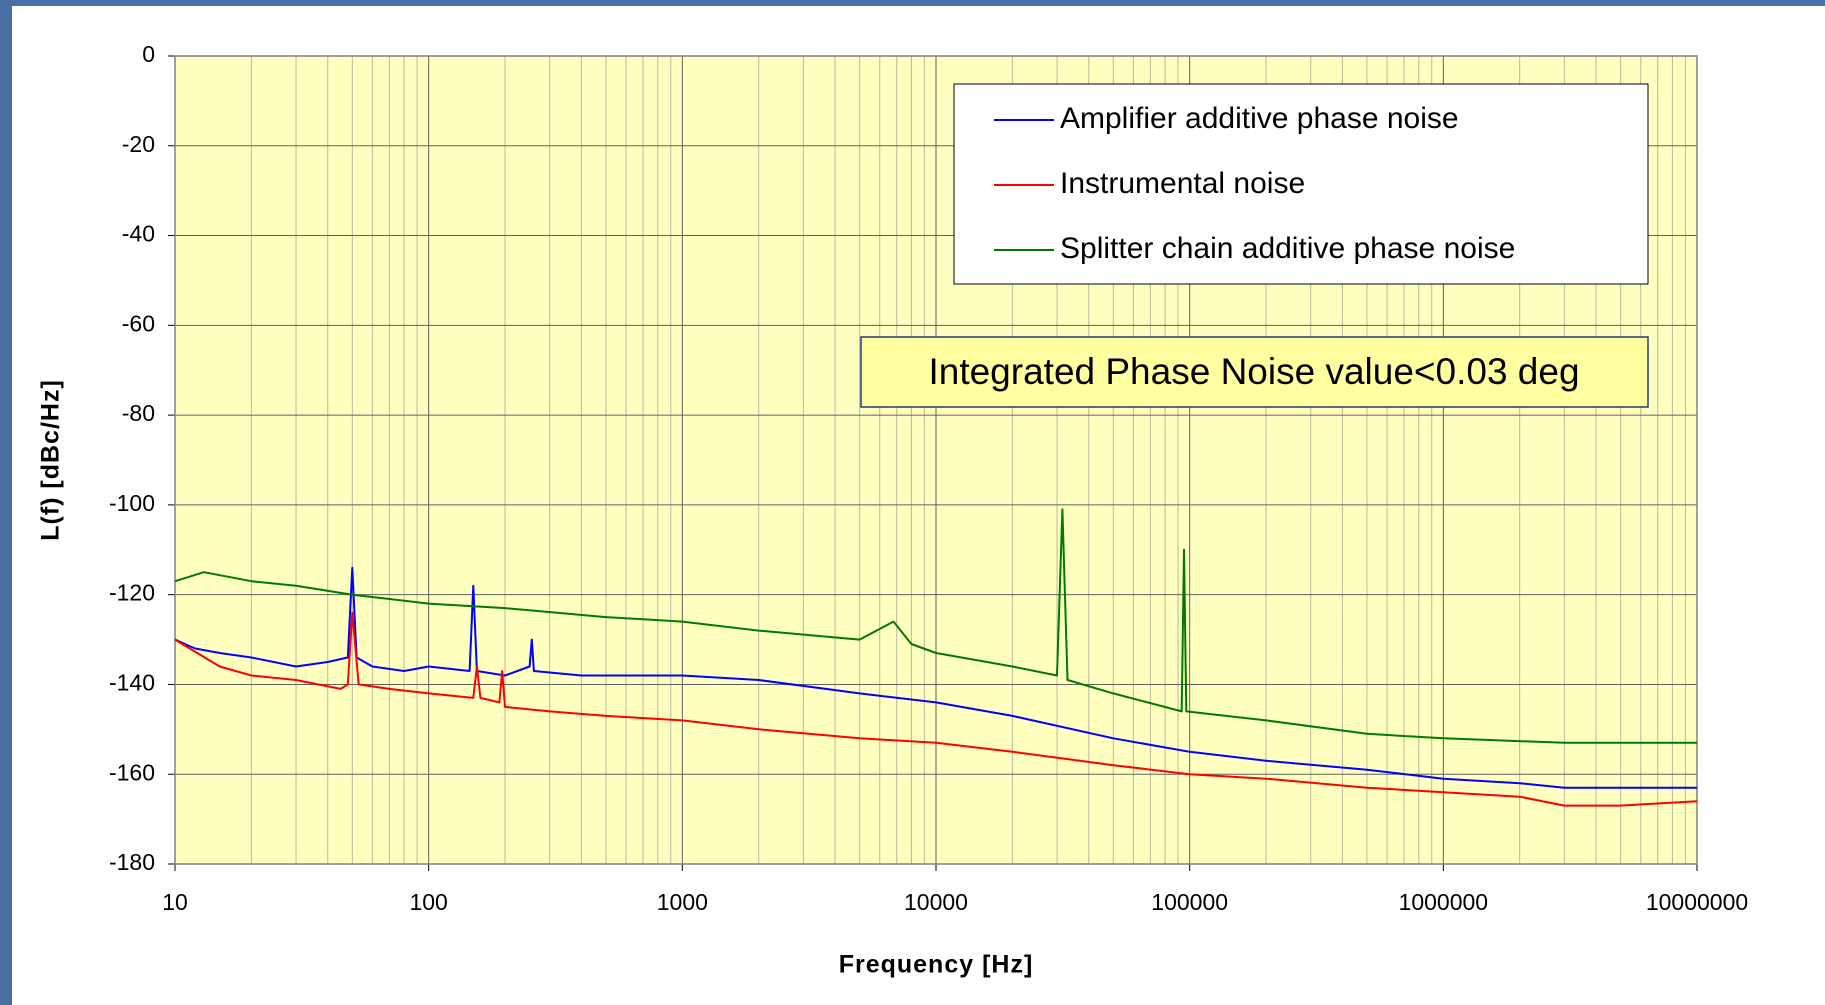  I want to click on x-tick-label: 1000000, so click(1444, 902).